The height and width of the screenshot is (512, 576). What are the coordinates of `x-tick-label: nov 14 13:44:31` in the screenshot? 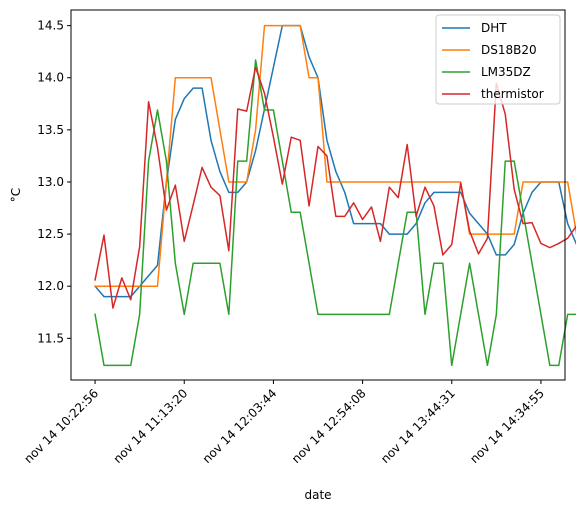 It's located at (418, 426).